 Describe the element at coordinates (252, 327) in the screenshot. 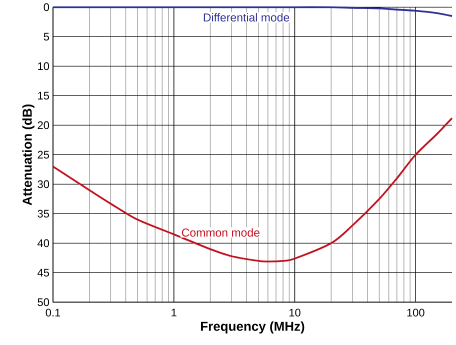

I see `x-axis-title: Frequency (MHz)` at that location.